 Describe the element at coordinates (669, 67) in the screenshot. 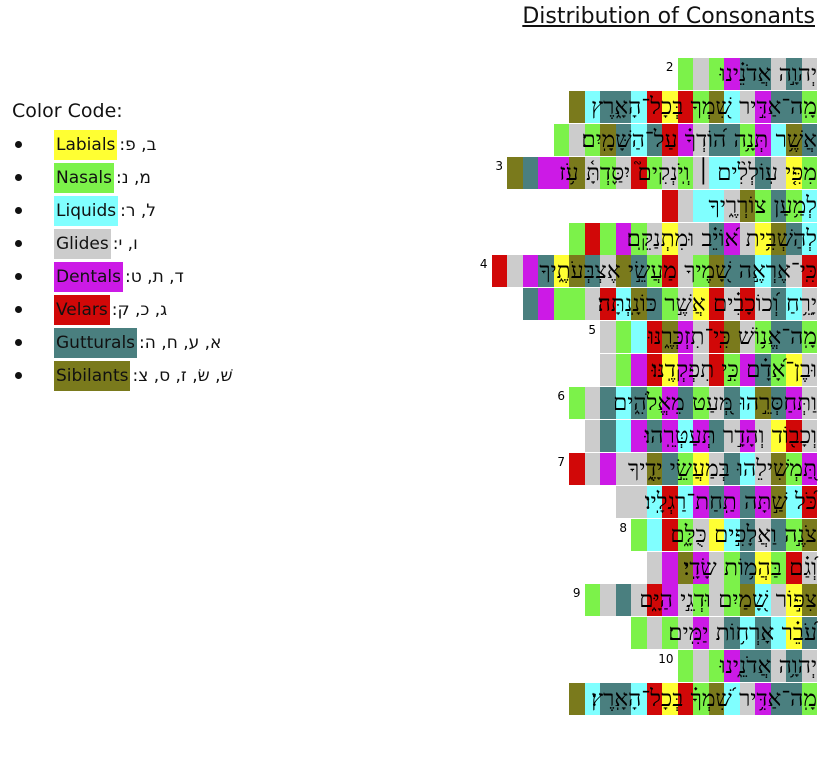

I see `verse-number: 2` at that location.